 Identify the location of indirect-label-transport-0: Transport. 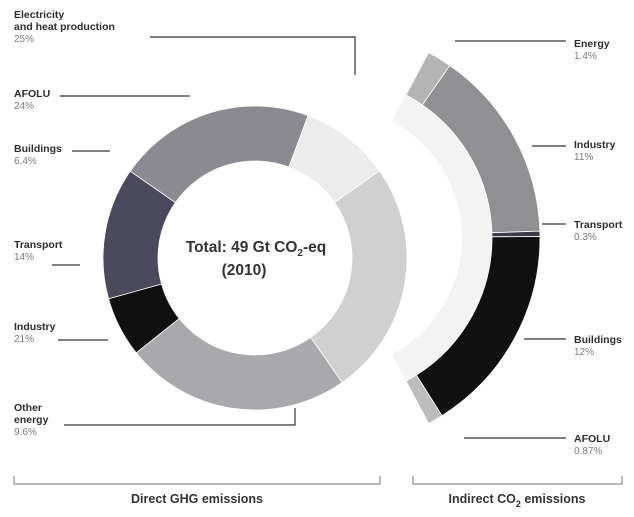
(598, 225).